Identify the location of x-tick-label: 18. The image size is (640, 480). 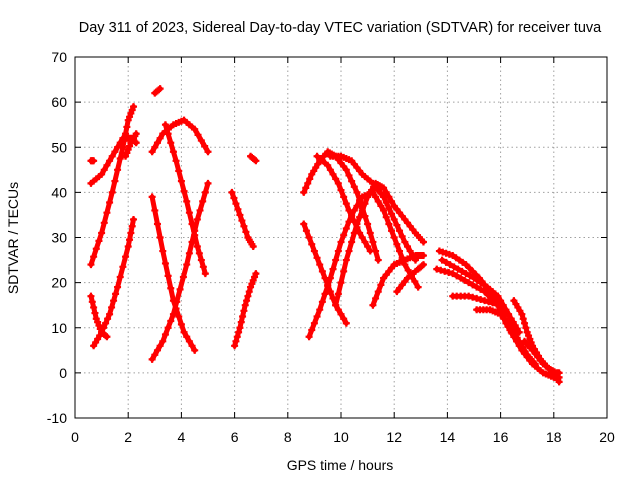
(554, 437).